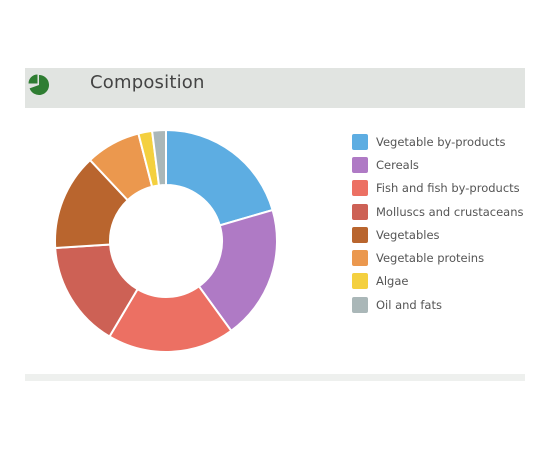 Image resolution: width=550 pixels, height=450 pixels. Describe the element at coordinates (408, 234) in the screenshot. I see `legend-label: Vegetables` at that location.